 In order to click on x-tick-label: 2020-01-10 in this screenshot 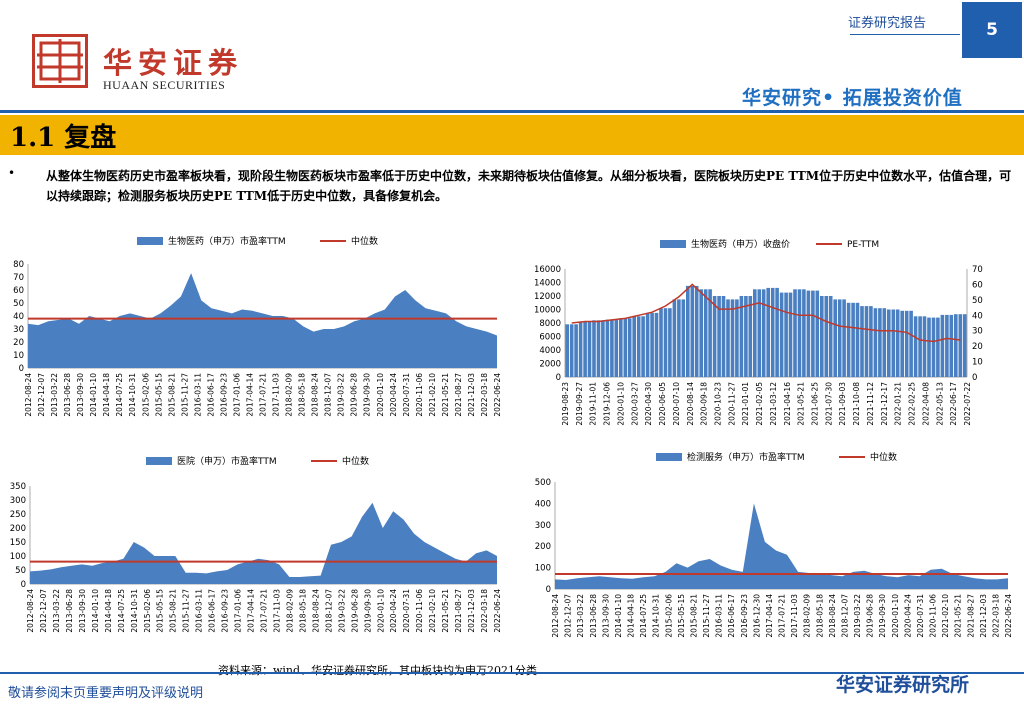, I will do `click(380, 395)`.